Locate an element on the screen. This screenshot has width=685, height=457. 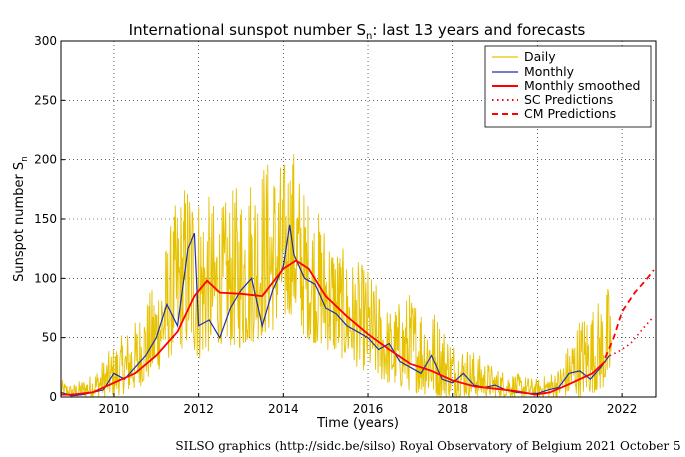
prediction-series is located at coordinates (629, 314).